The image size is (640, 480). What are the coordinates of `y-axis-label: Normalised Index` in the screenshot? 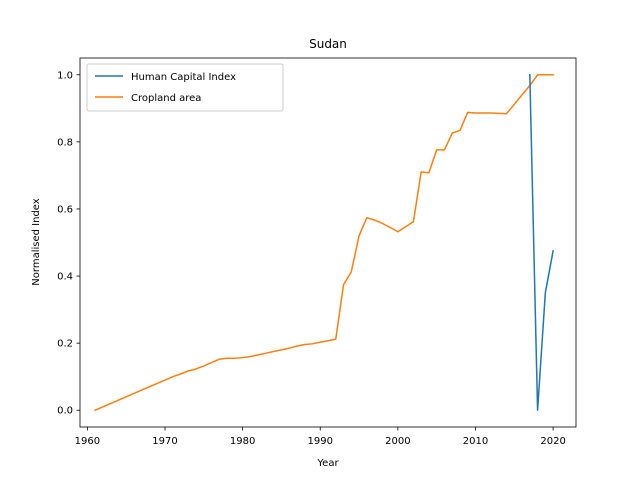 It's located at (36, 241).